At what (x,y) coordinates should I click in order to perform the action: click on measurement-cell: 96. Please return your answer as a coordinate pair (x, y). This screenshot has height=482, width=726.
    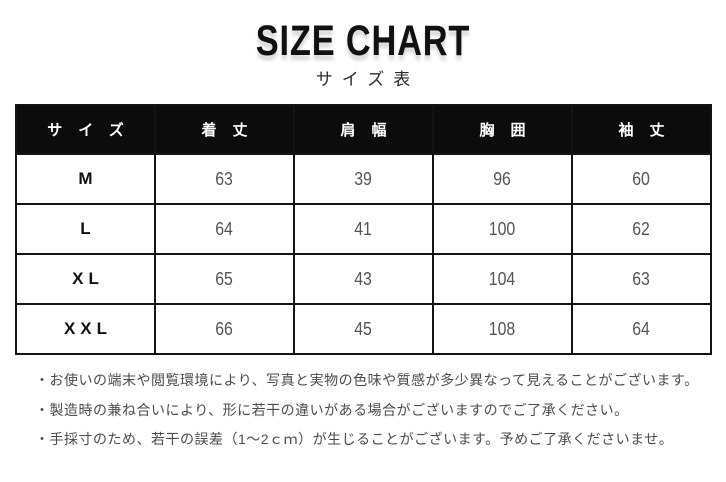
    Looking at the image, I should click on (502, 179).